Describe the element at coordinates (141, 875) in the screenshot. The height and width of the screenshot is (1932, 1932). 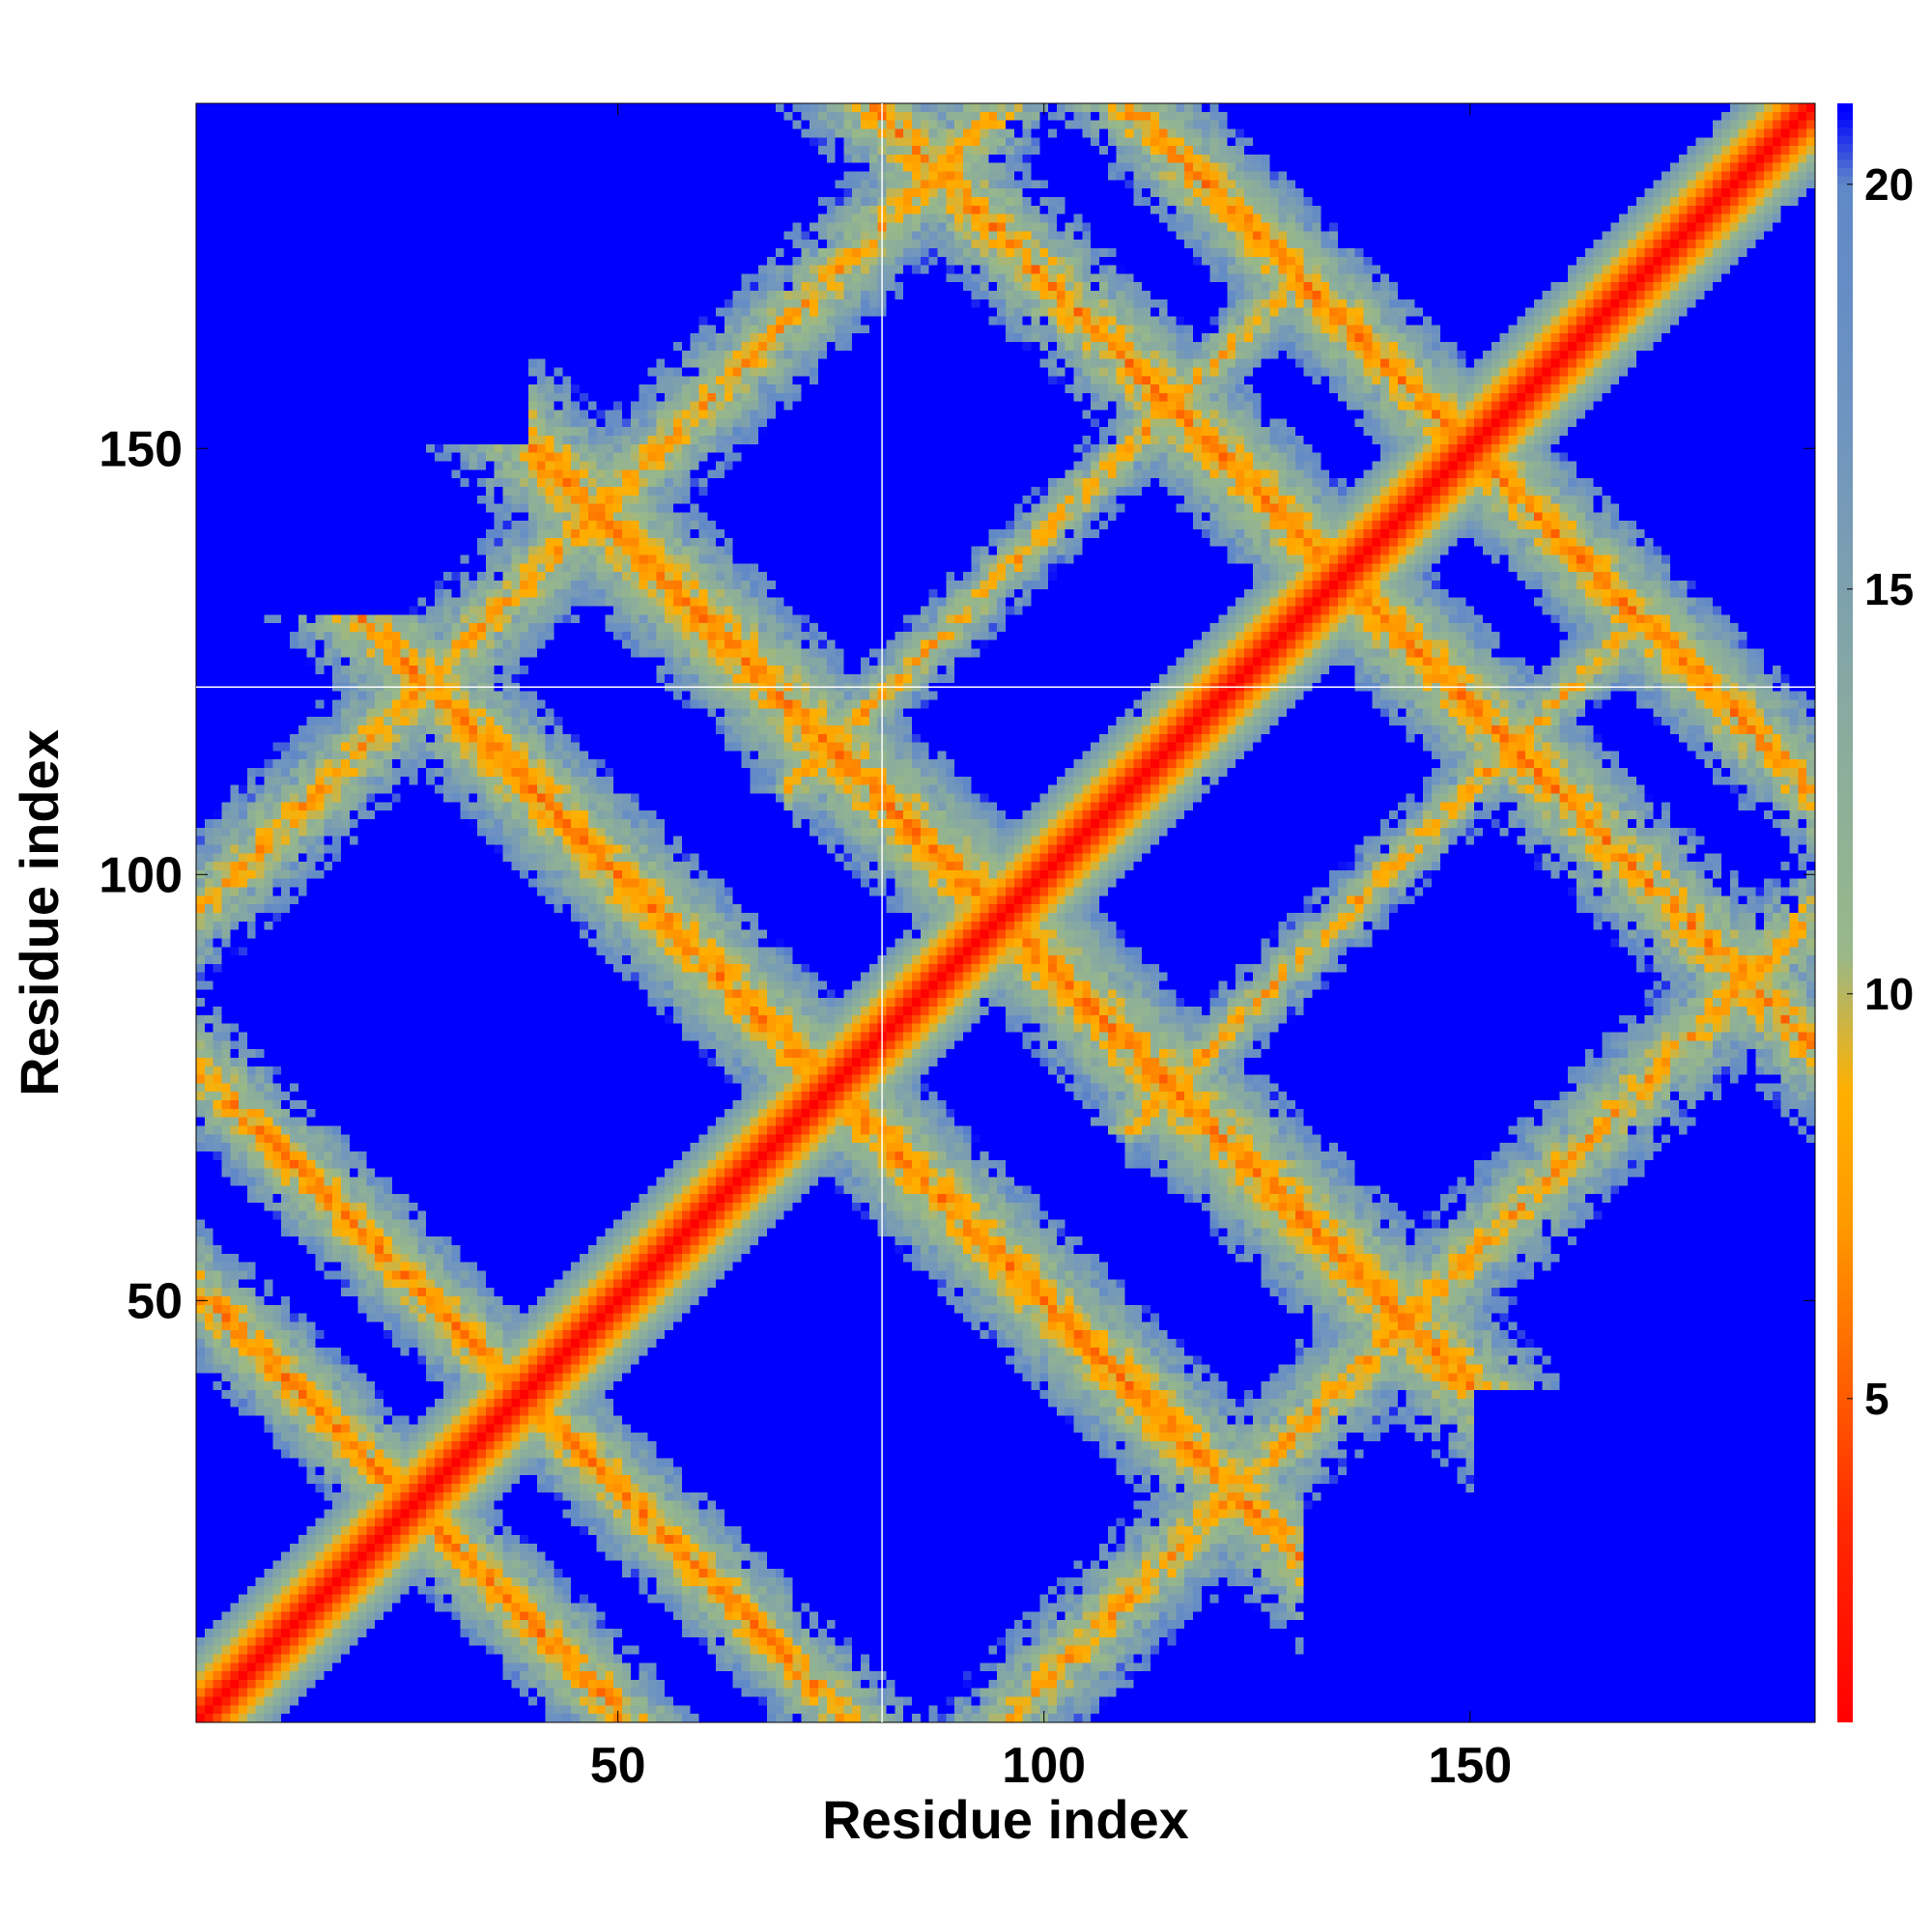
I see `y-tick-label: 100` at that location.